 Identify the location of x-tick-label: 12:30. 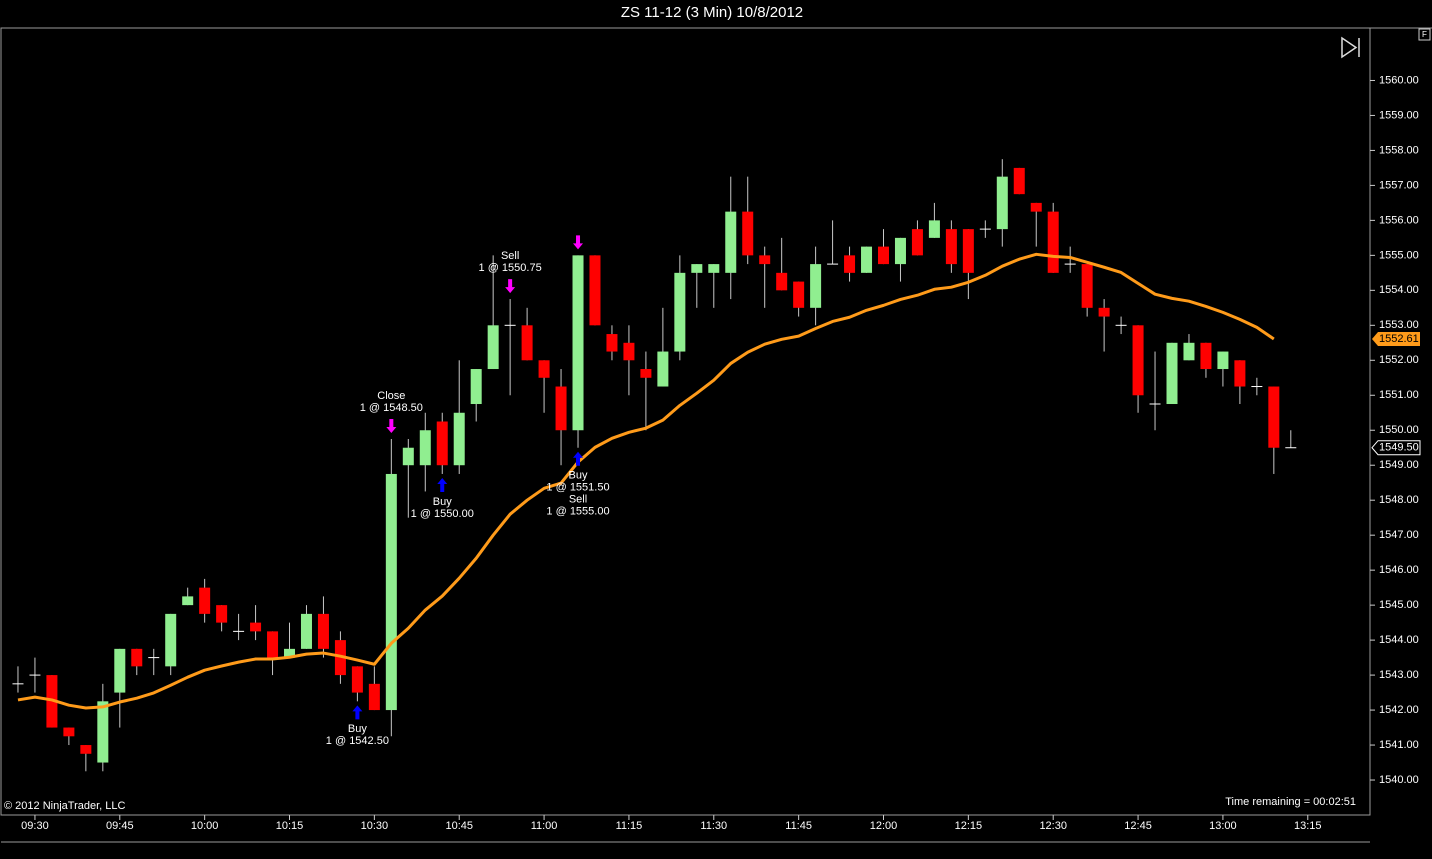
(1053, 826).